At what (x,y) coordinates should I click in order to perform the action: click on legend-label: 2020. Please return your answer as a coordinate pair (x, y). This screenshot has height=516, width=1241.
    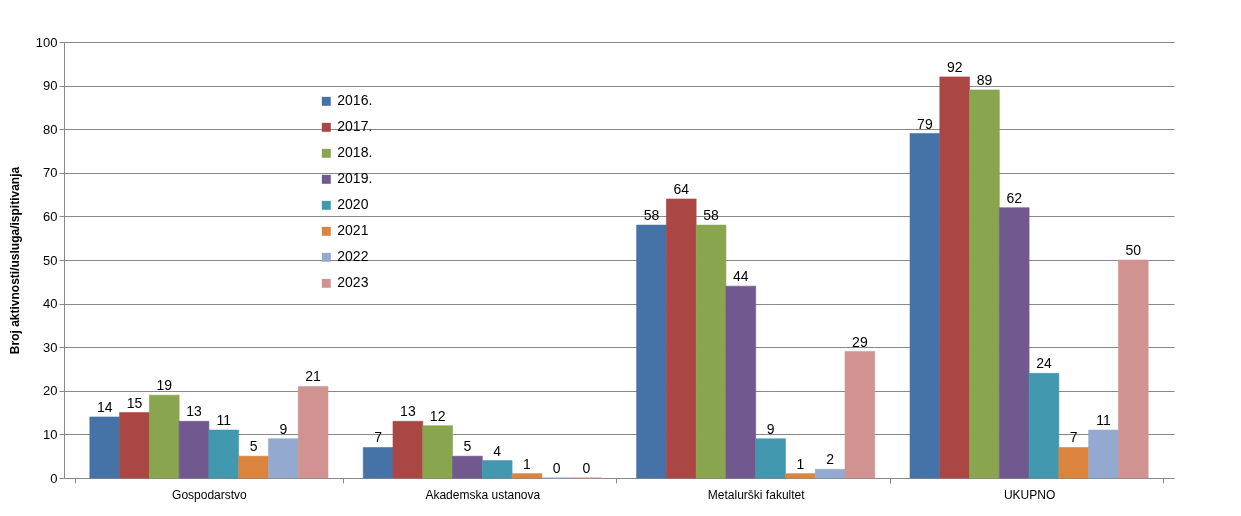
    Looking at the image, I should click on (353, 204).